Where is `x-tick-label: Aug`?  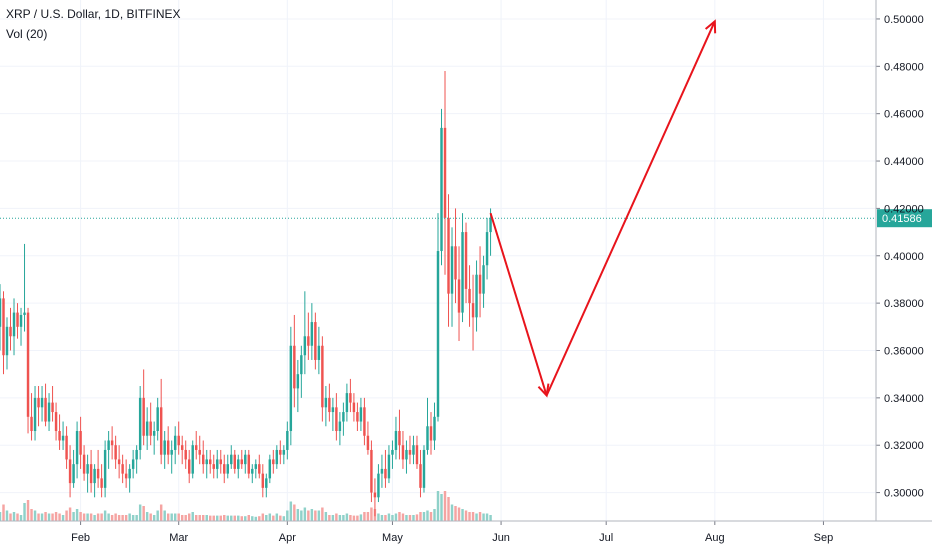 x-tick-label: Aug is located at coordinates (715, 538).